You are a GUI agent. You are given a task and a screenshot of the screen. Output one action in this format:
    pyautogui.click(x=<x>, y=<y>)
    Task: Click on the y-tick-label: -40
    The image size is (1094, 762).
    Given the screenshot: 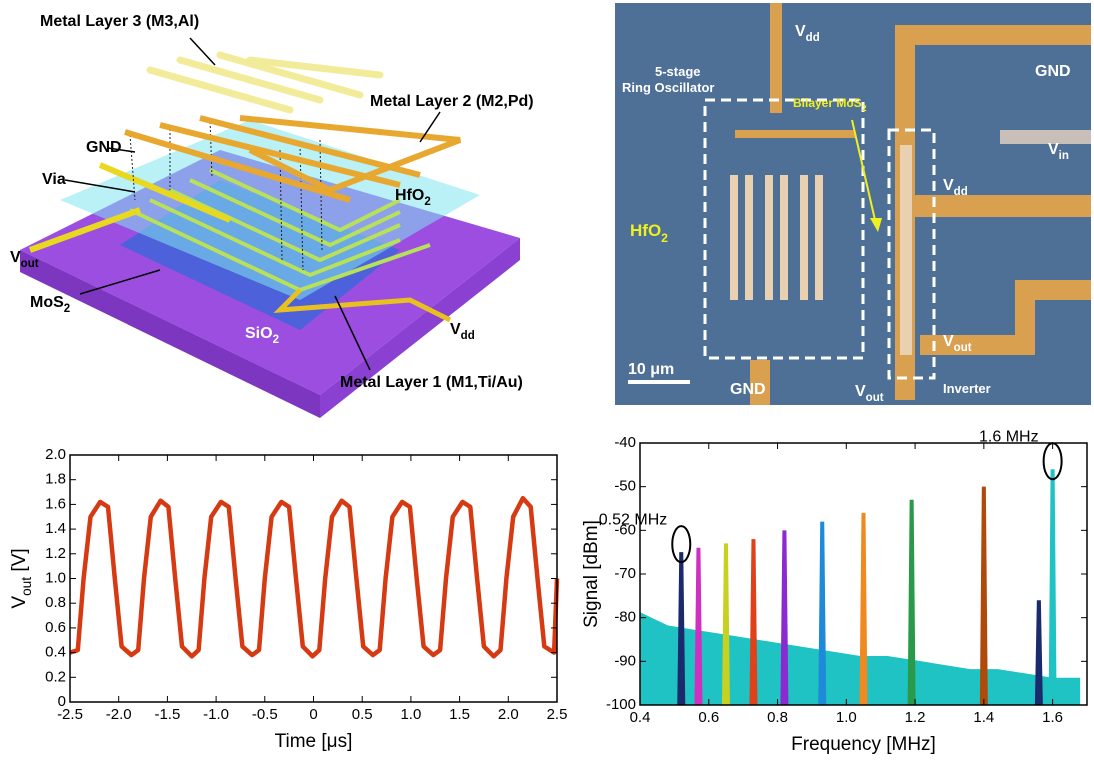 What is the action you would take?
    pyautogui.click(x=625, y=442)
    